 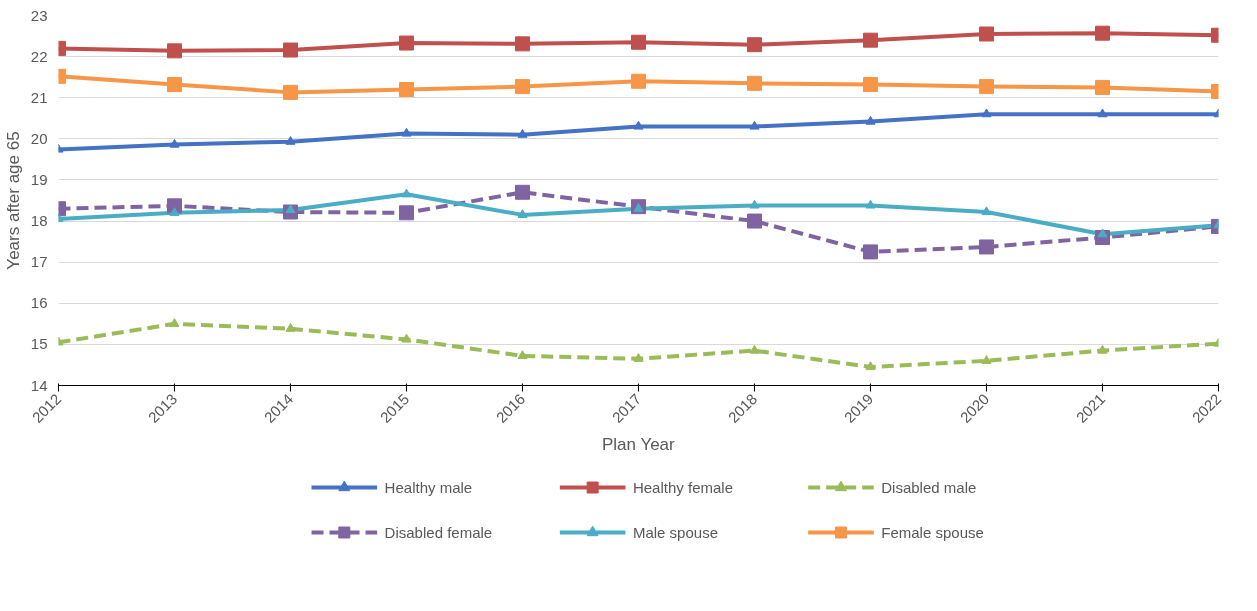 I want to click on y-tick-label: 17, so click(x=39, y=262).